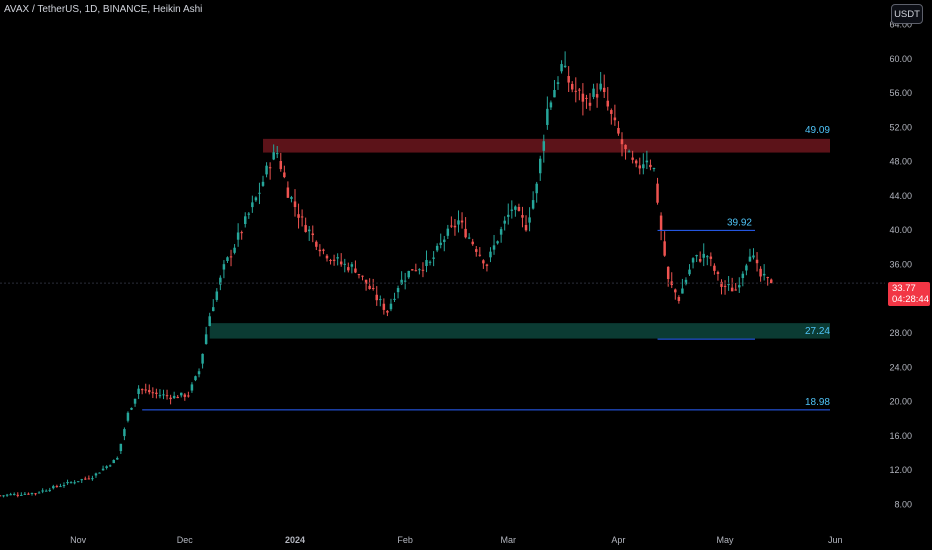 This screenshot has width=932, height=550. I want to click on currency-button: USDT, so click(907, 14).